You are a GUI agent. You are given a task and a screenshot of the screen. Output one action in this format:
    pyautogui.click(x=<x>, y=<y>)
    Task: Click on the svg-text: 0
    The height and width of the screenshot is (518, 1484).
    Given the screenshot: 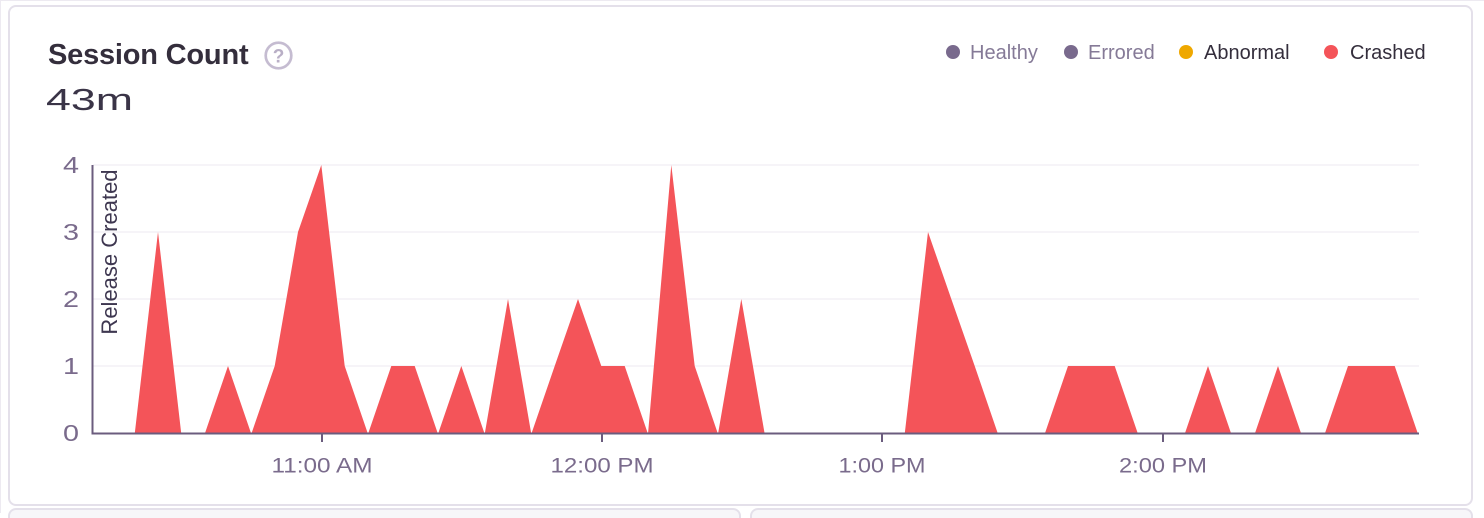 What is the action you would take?
    pyautogui.click(x=71, y=433)
    